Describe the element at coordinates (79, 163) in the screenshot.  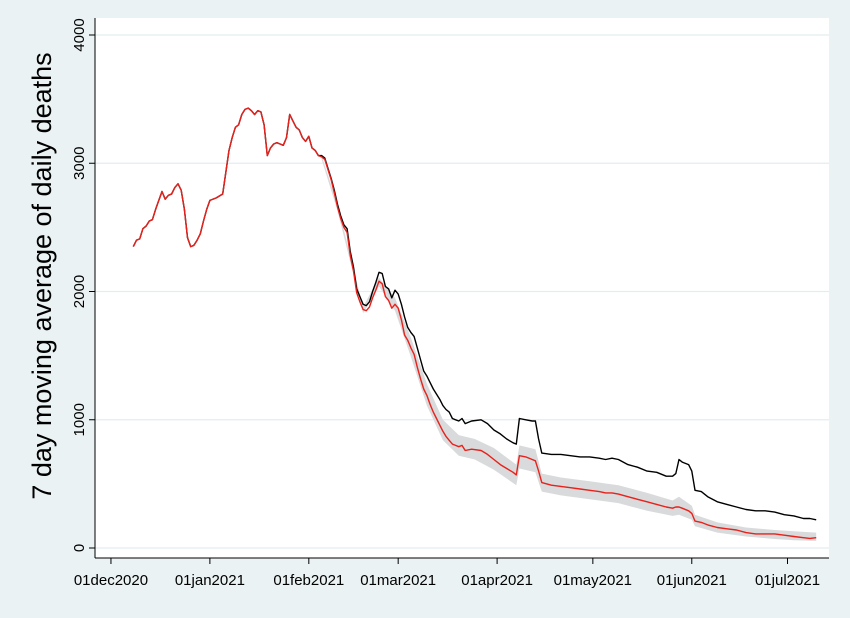
I see `y-tick-label: 3000` at that location.